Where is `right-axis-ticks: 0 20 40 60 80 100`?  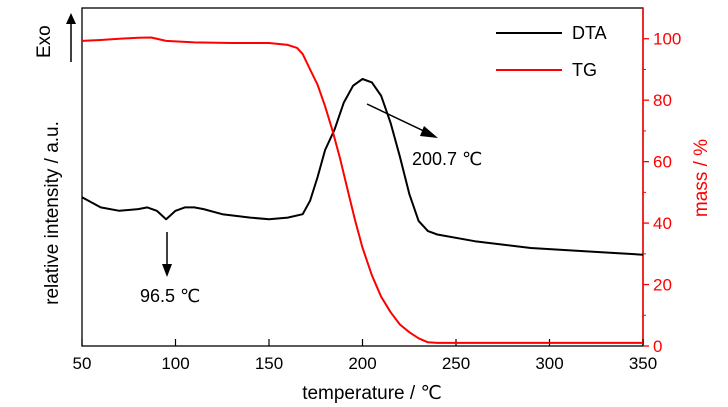
right-axis-ticks: 0 20 40 60 80 100 is located at coordinates (662, 193).